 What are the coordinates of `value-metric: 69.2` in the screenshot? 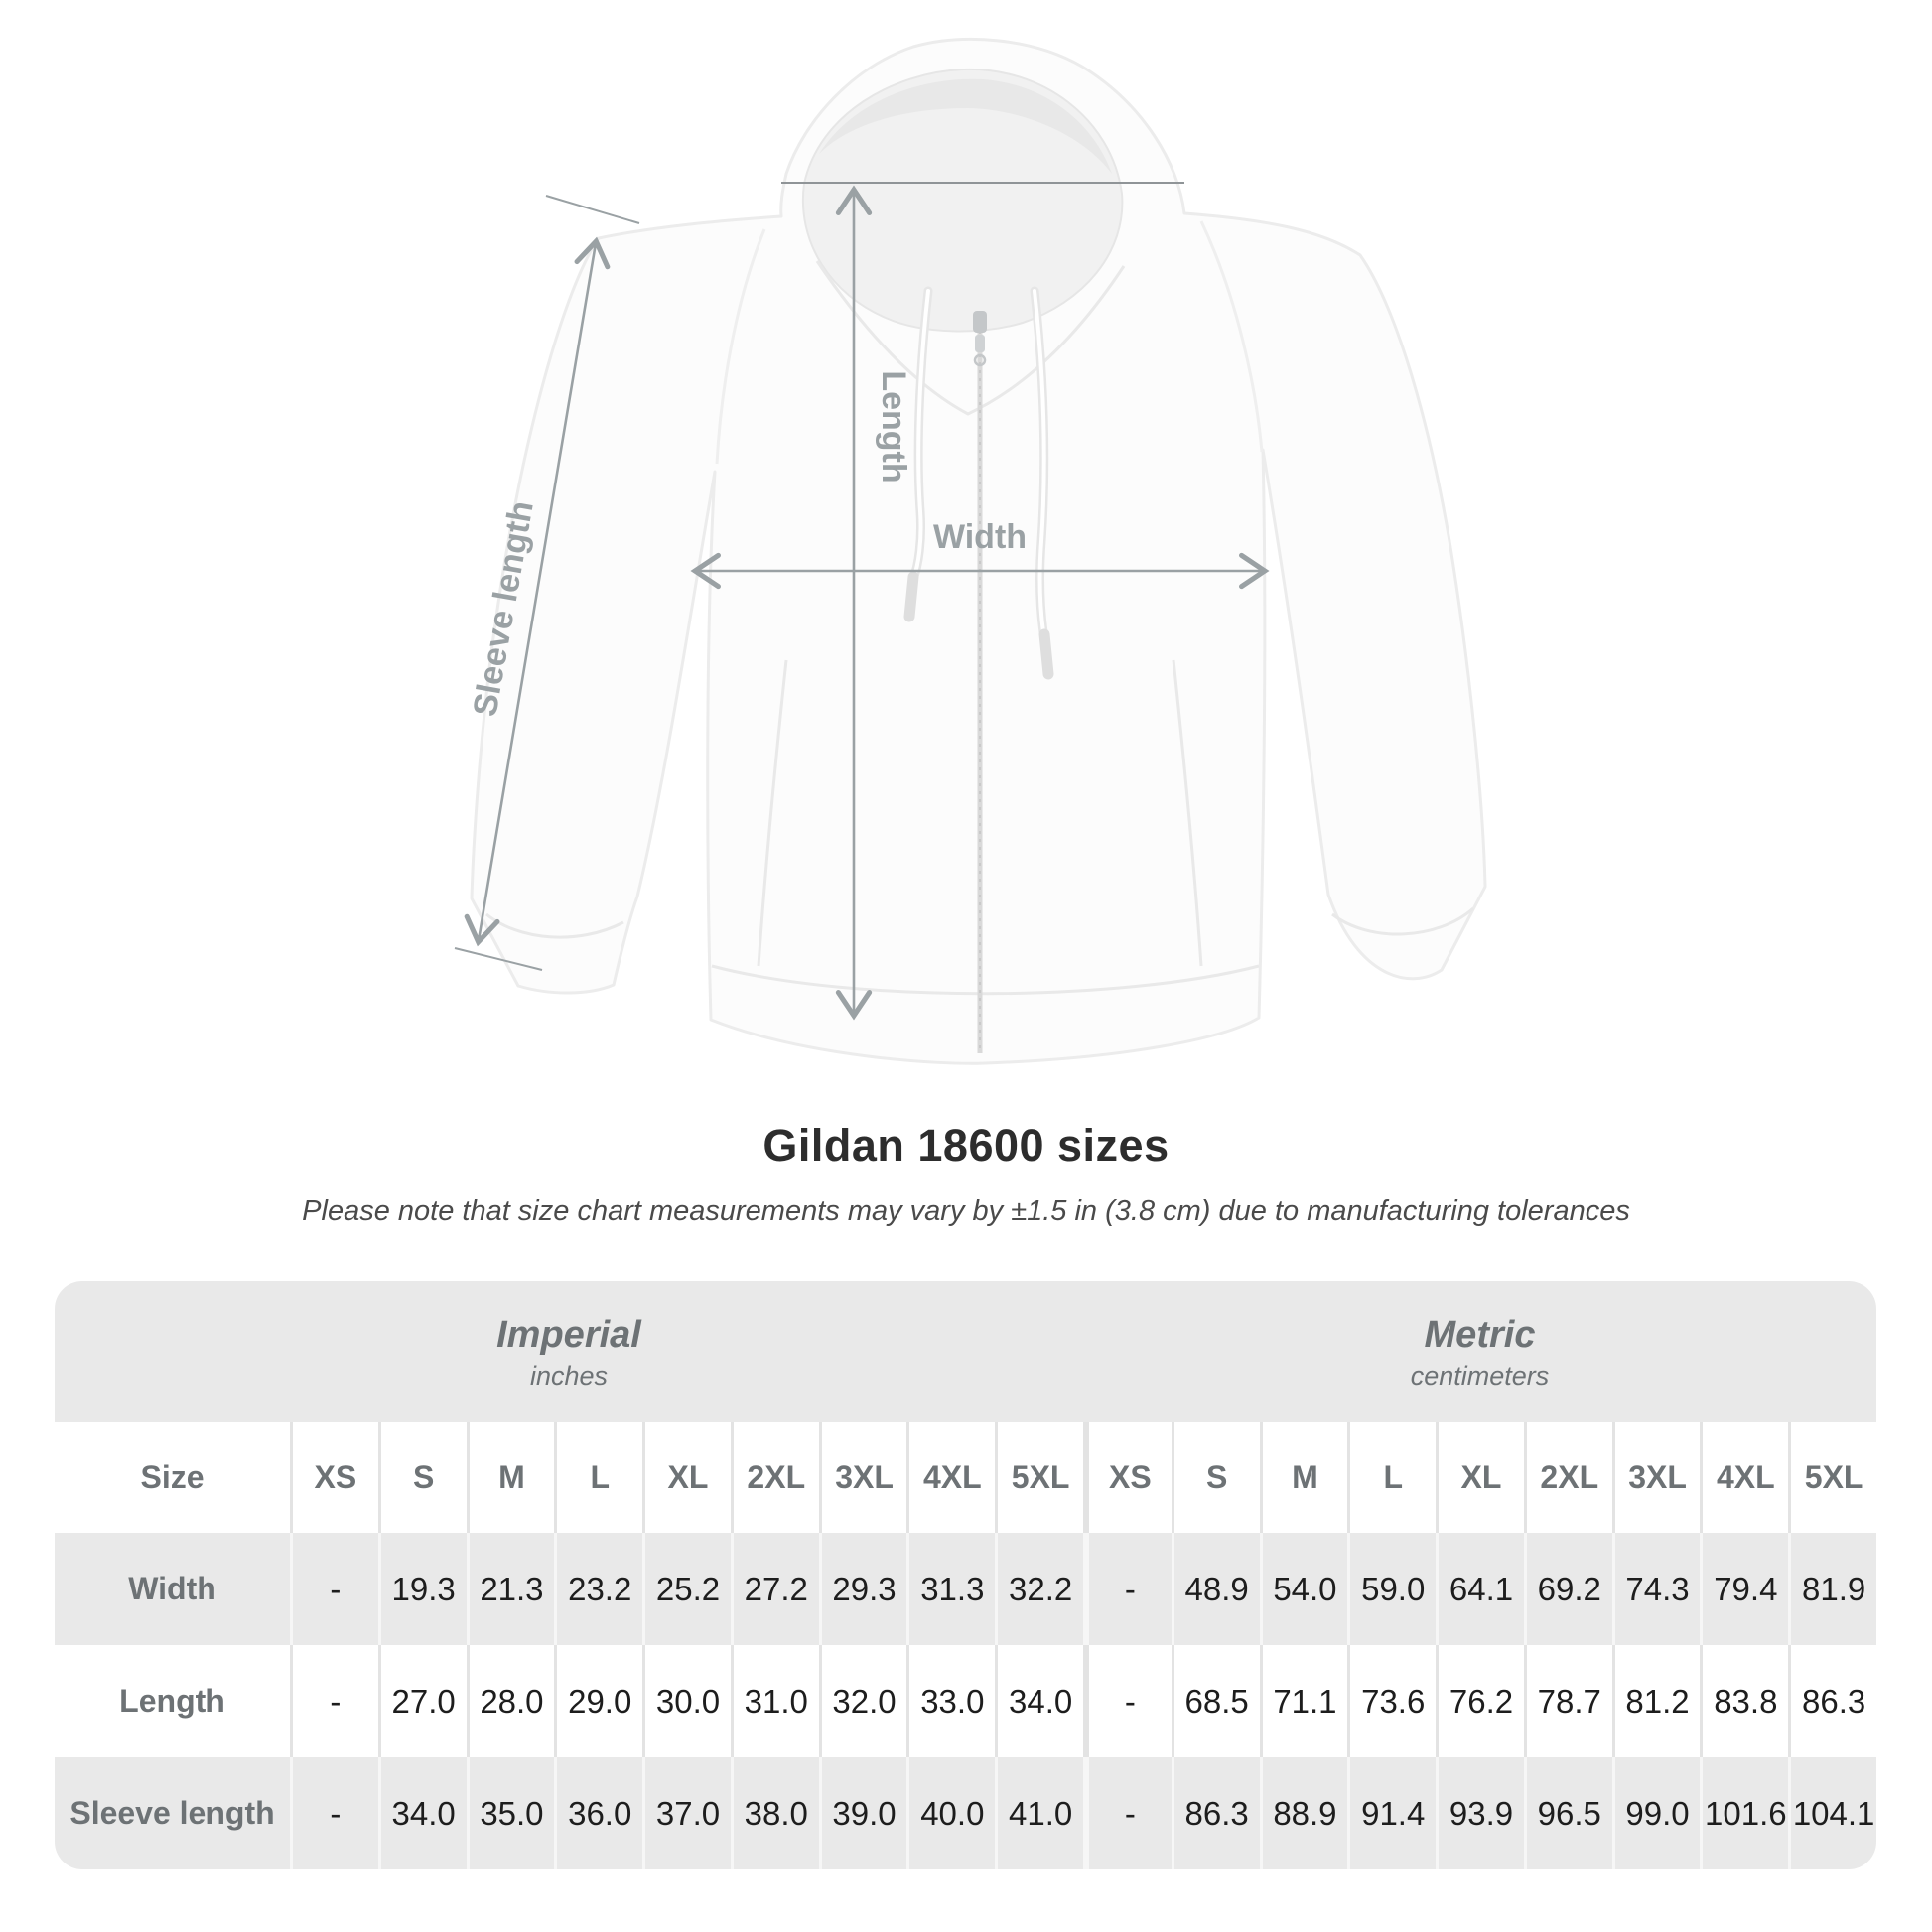 It's located at (1568, 1589).